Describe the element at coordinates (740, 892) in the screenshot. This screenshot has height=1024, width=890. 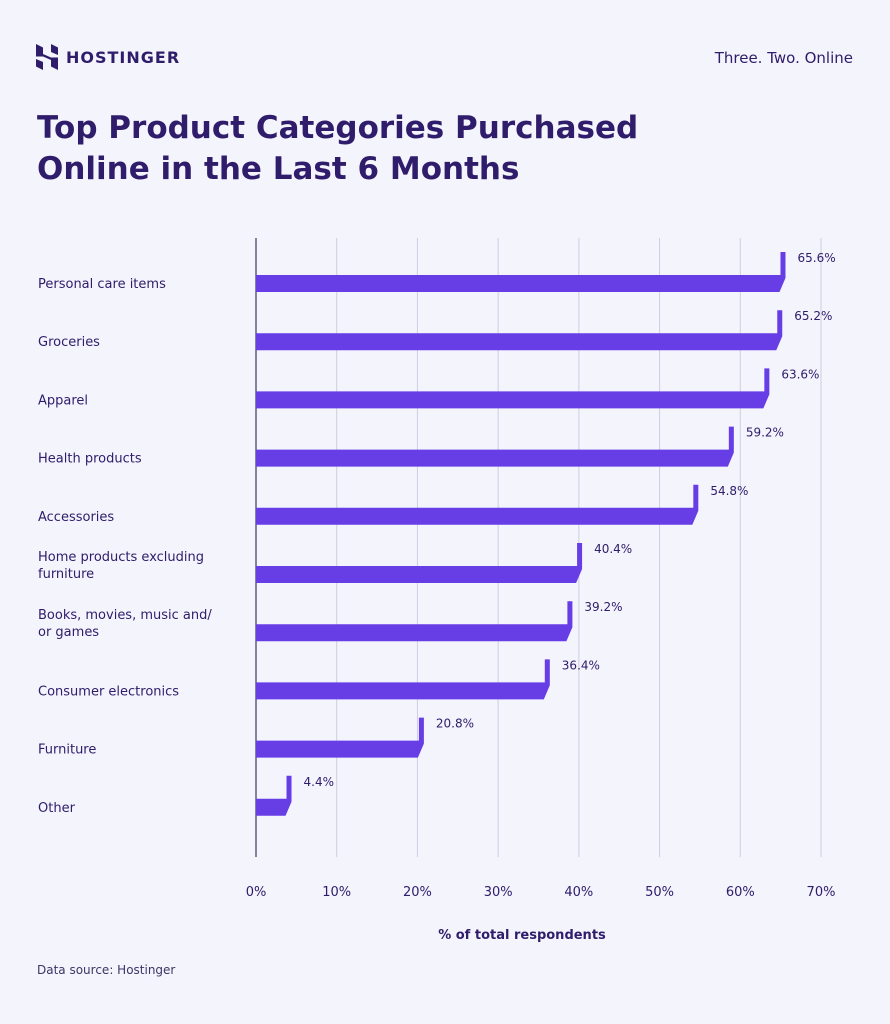
I see `x-tick-label: 60%` at that location.